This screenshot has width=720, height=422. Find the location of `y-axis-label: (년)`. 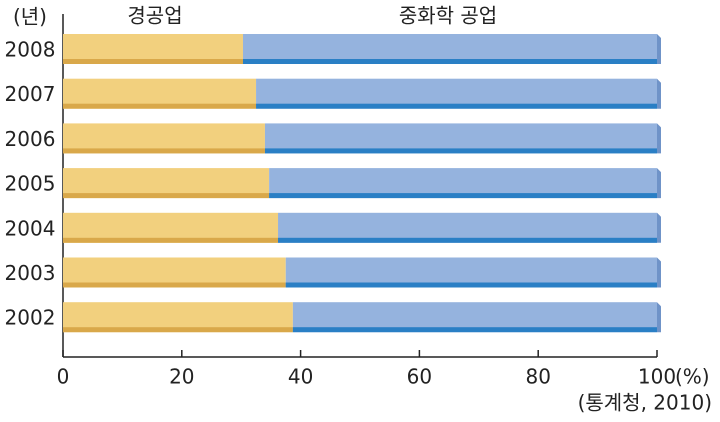

y-axis-label: (년) is located at coordinates (30, 17).